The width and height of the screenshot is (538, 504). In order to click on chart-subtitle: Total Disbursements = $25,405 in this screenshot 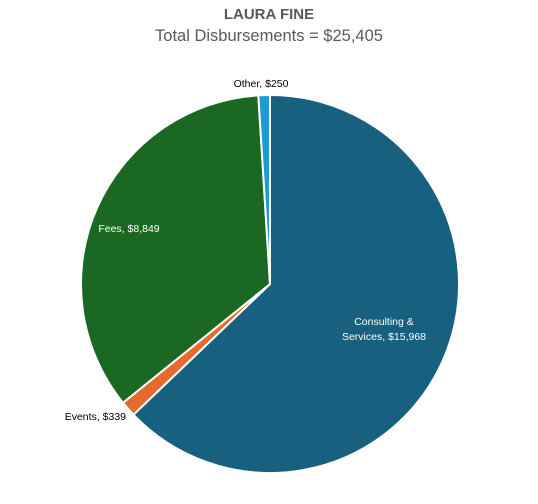, I will do `click(269, 36)`.